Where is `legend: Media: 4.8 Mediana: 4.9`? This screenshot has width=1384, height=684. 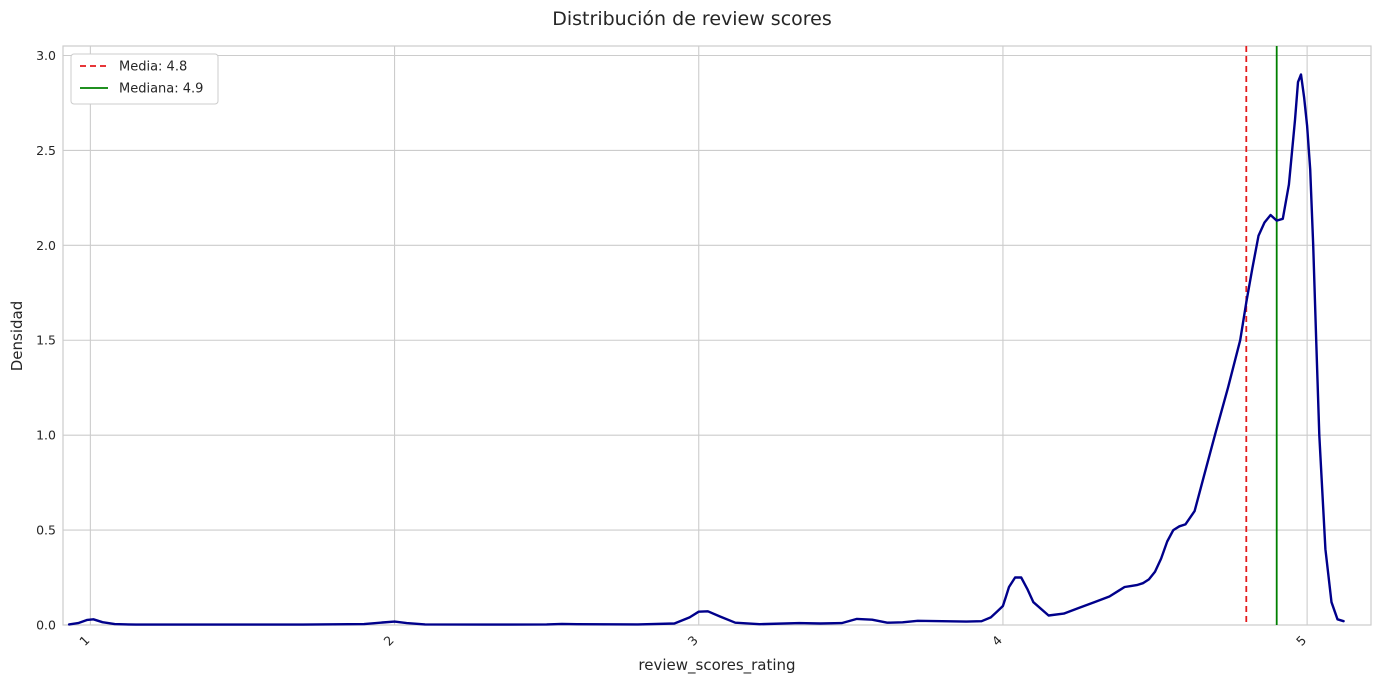 legend: Media: 4.8 Mediana: 4.9 is located at coordinates (144, 79).